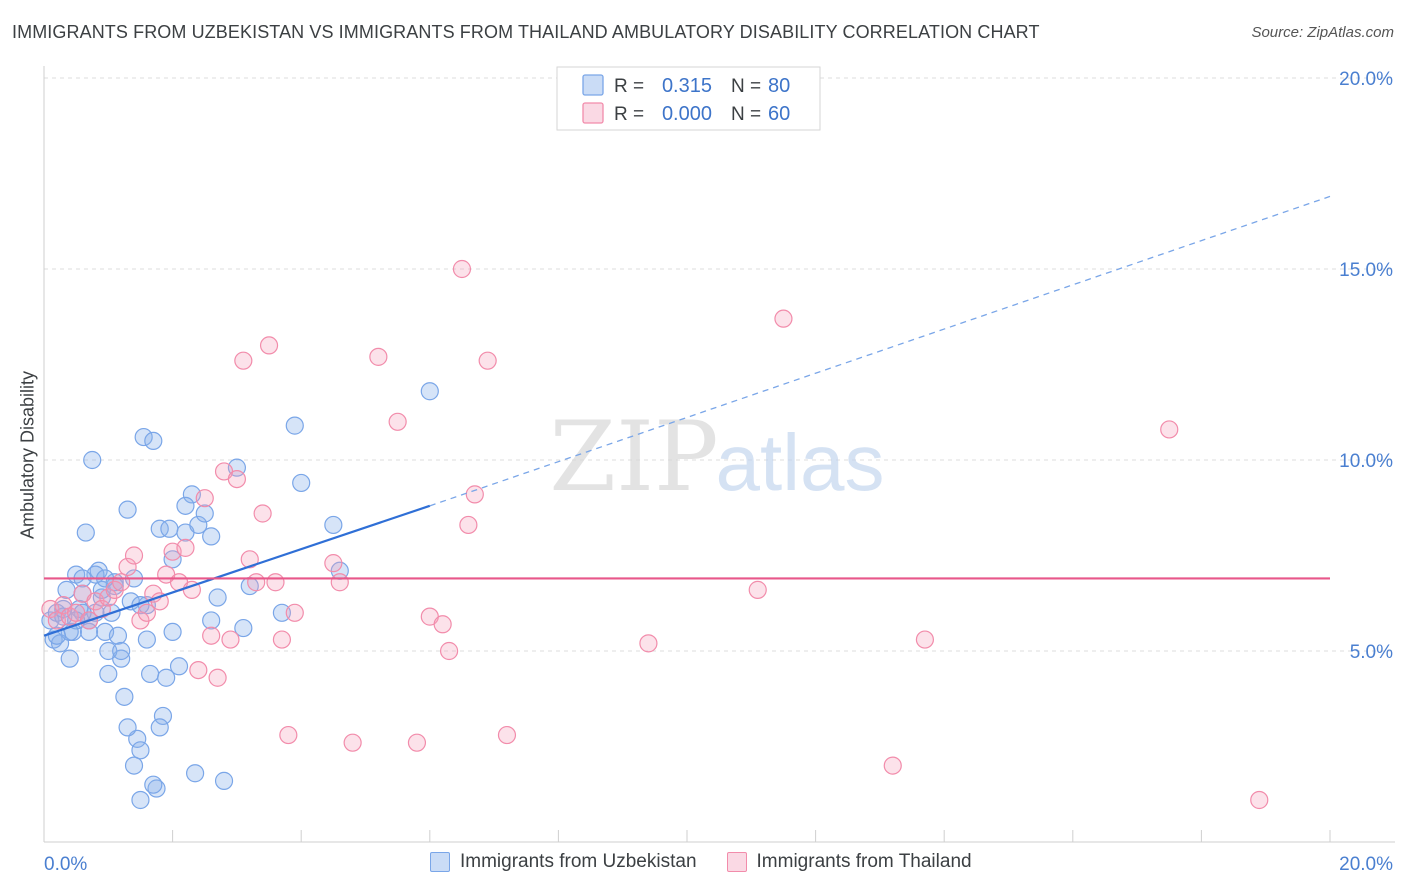 Image resolution: width=1406 pixels, height=892 pixels. What do you see at coordinates (1366, 864) in the screenshot?
I see `x-tick-label: 20.0%` at bounding box center [1366, 864].